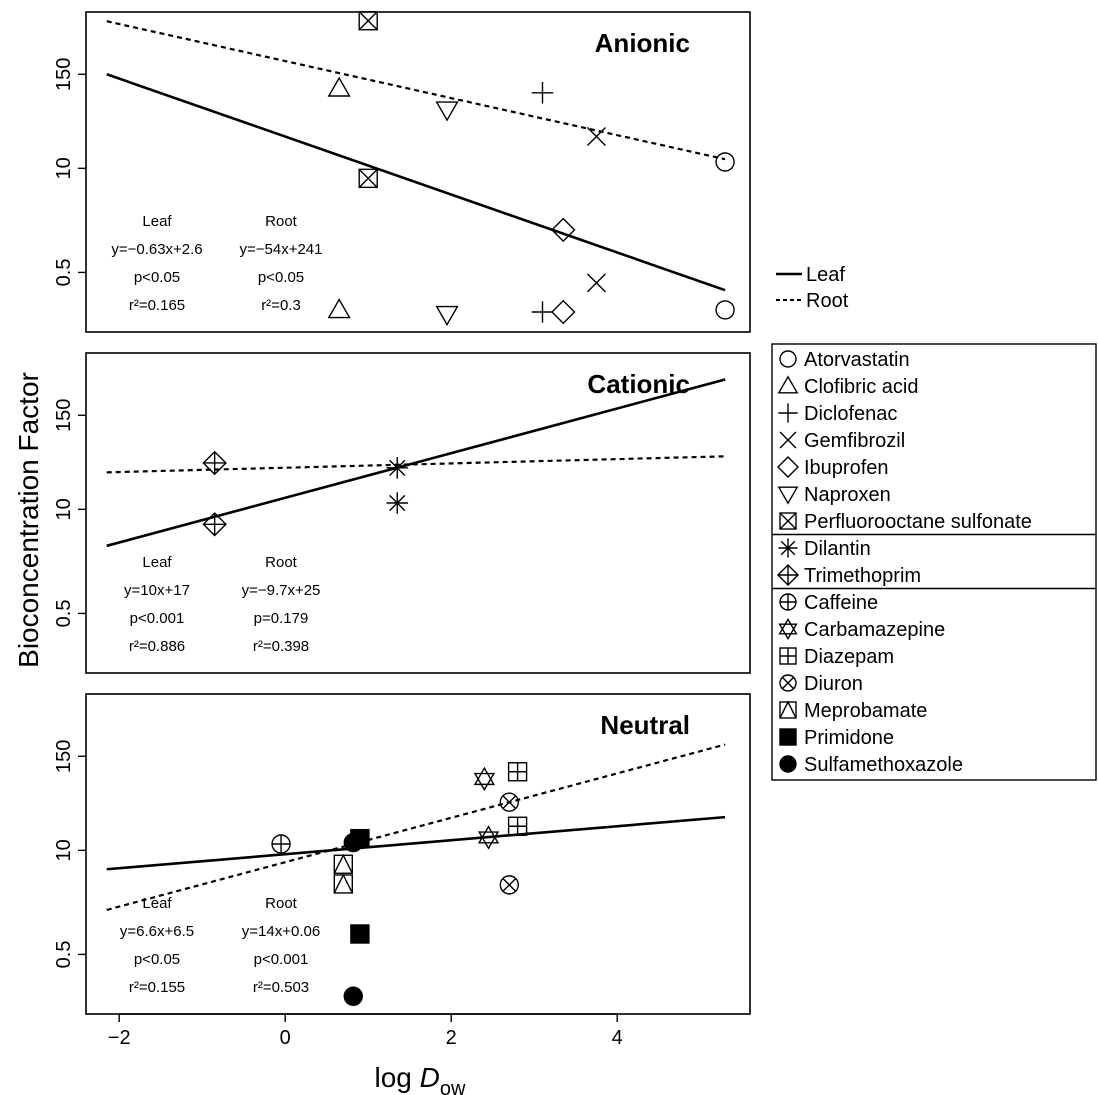  Describe the element at coordinates (642, 43) in the screenshot. I see `panel-title: Anionic` at that location.